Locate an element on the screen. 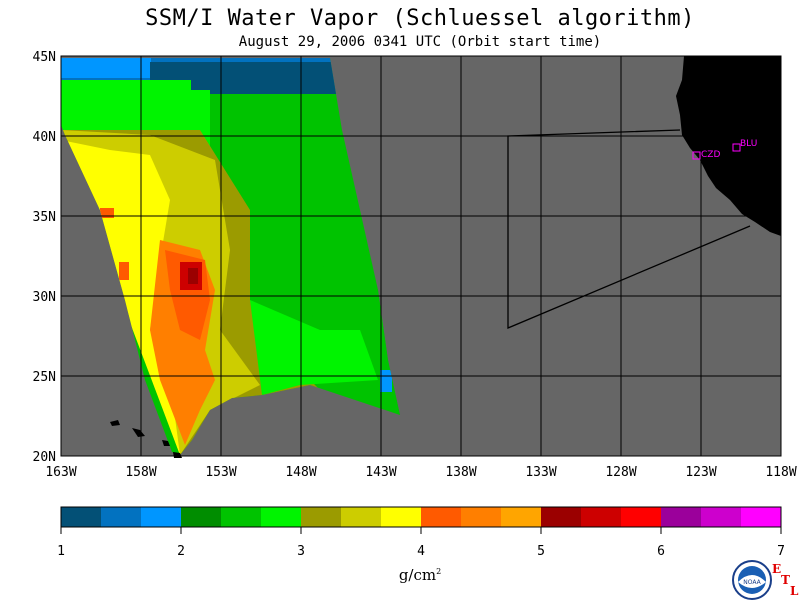  region-outline is located at coordinates (629, 229).